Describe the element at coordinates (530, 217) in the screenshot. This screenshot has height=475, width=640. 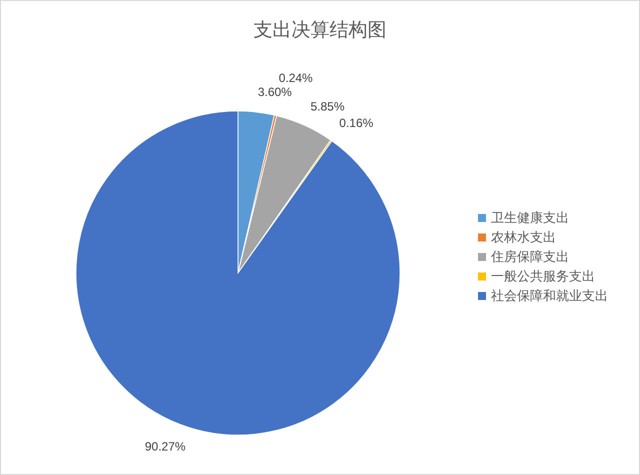
I see `legend-label: 卫生健康支出` at that location.